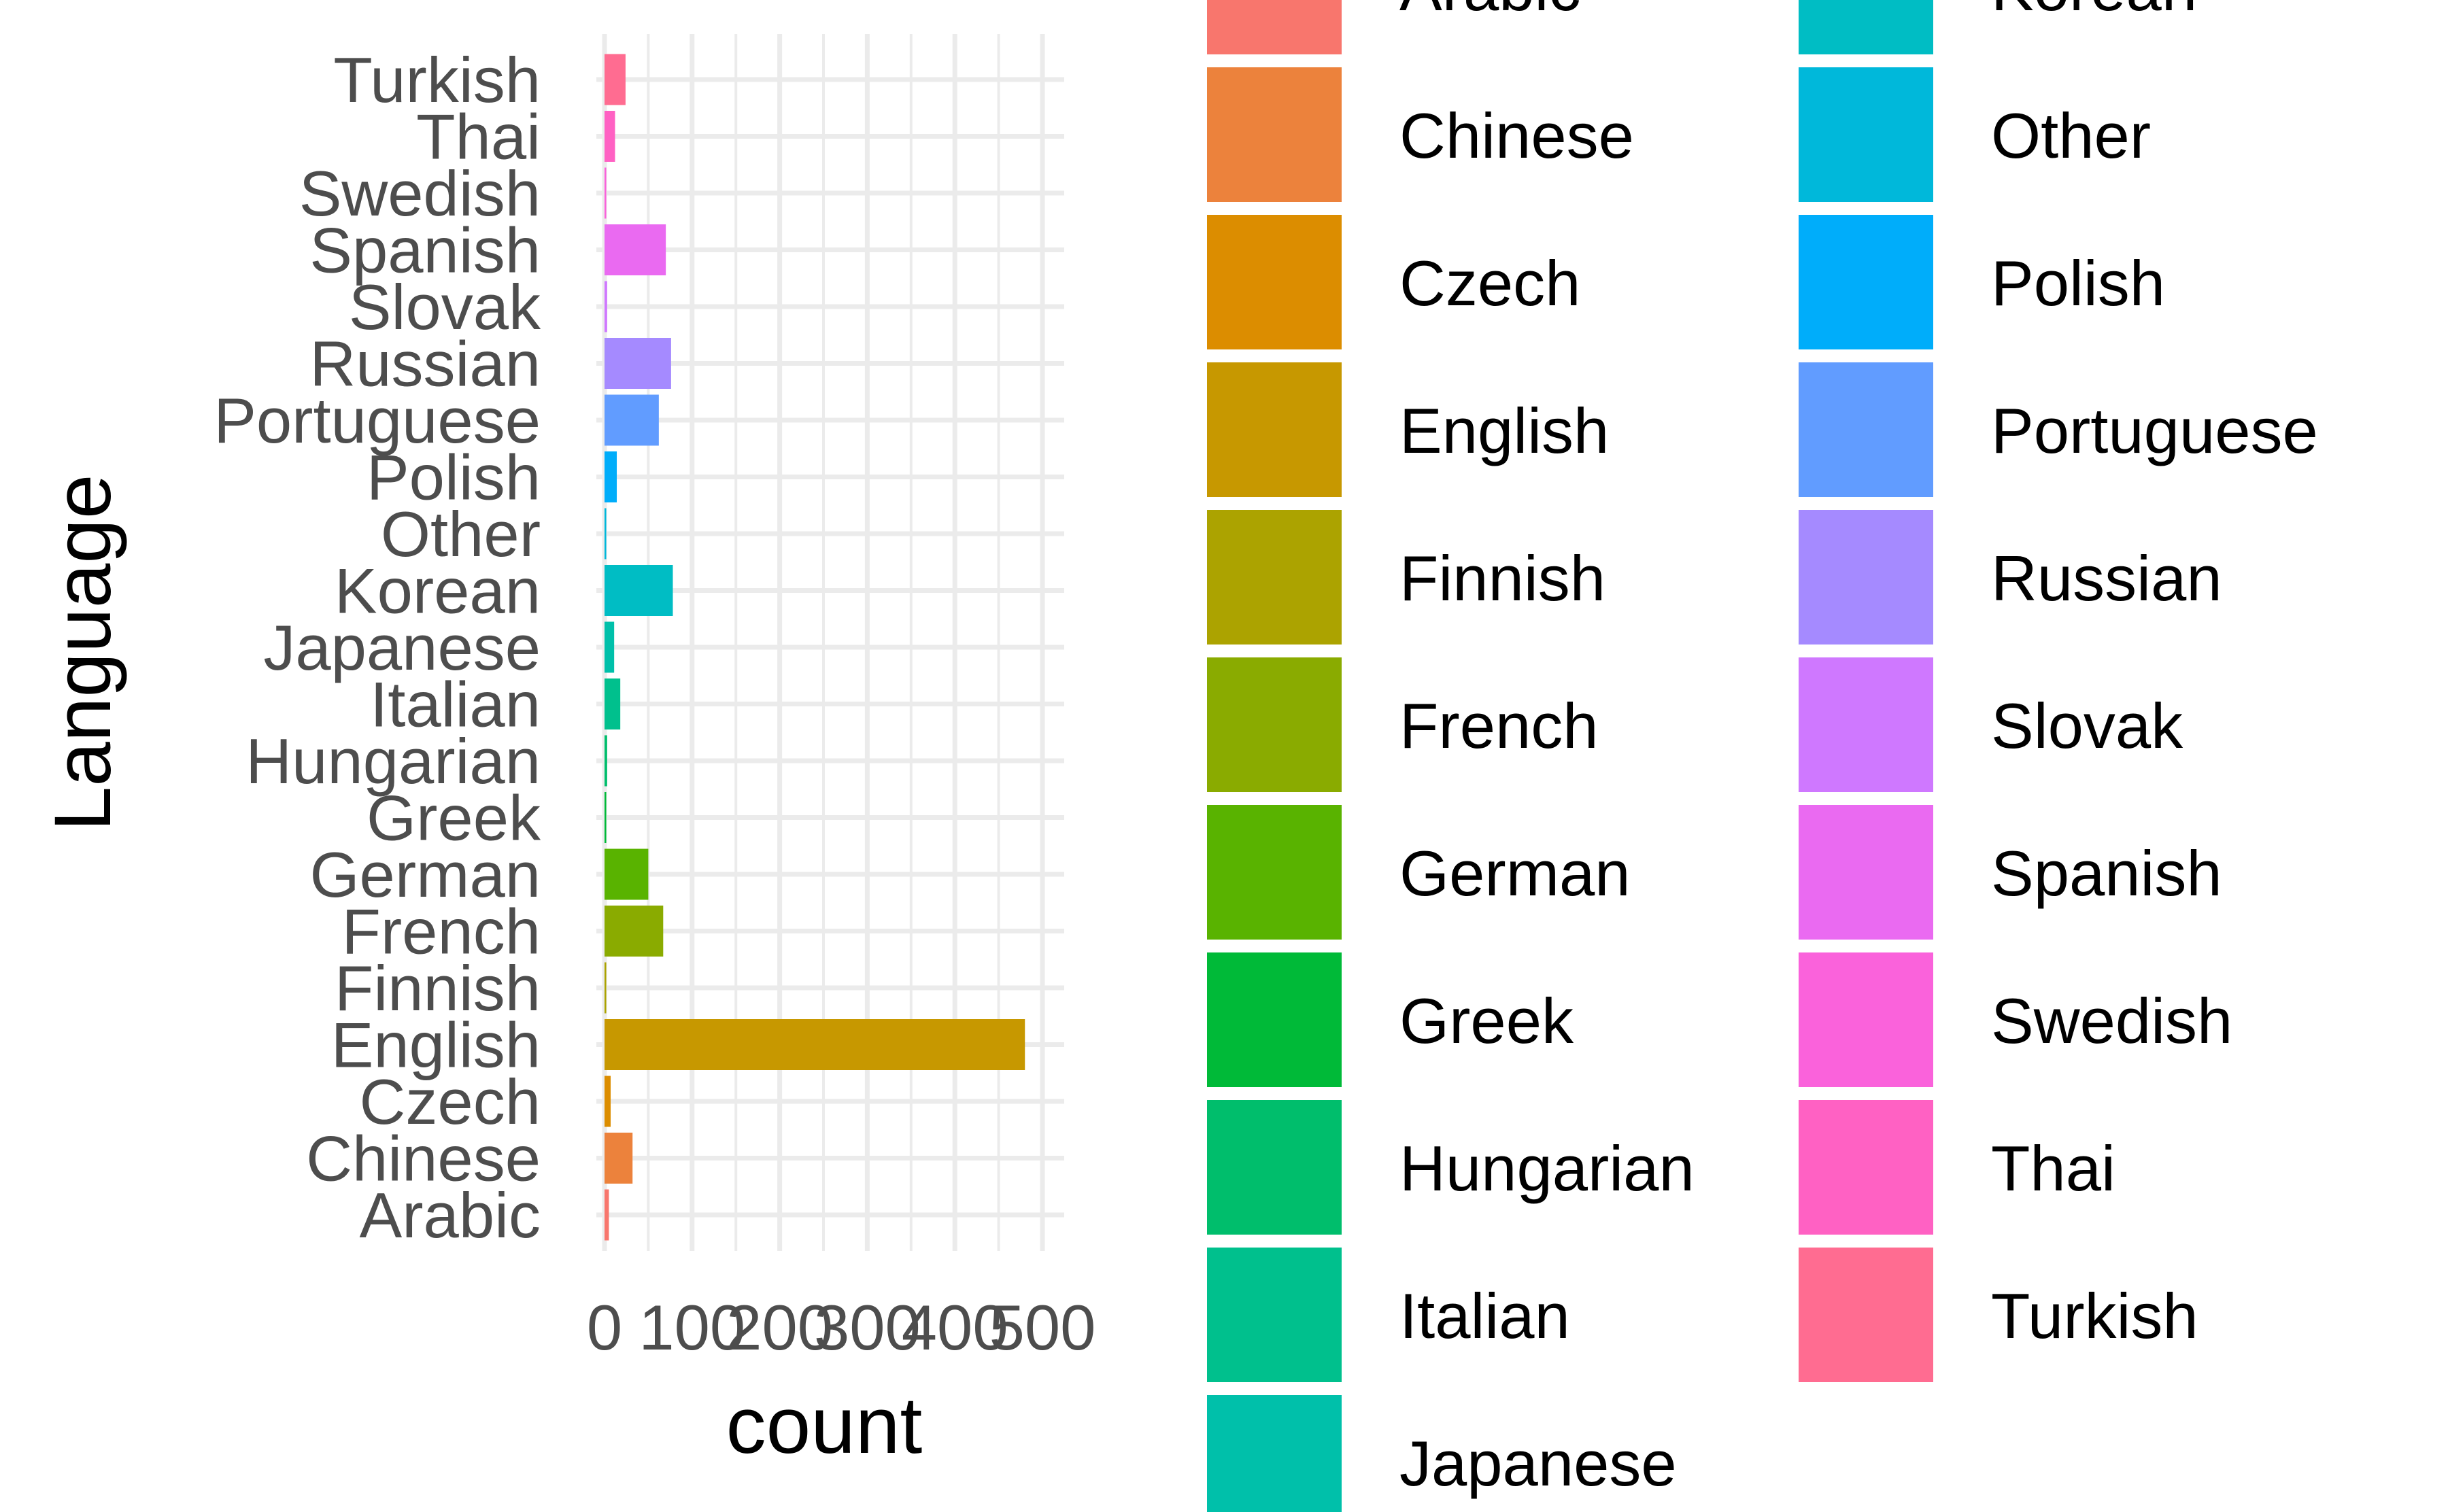  I want to click on y-tick-label: Swedish, so click(420, 194).